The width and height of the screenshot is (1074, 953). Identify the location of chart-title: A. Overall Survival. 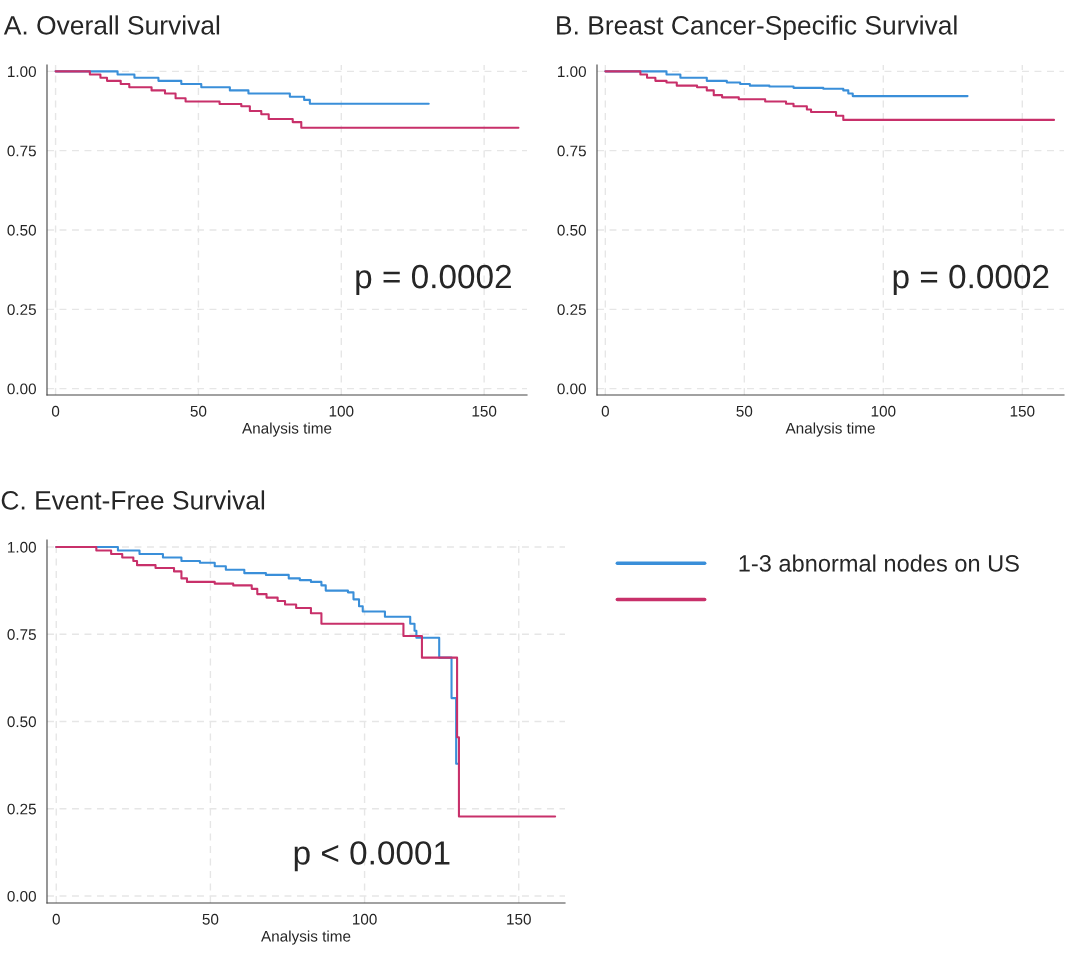
(111, 25).